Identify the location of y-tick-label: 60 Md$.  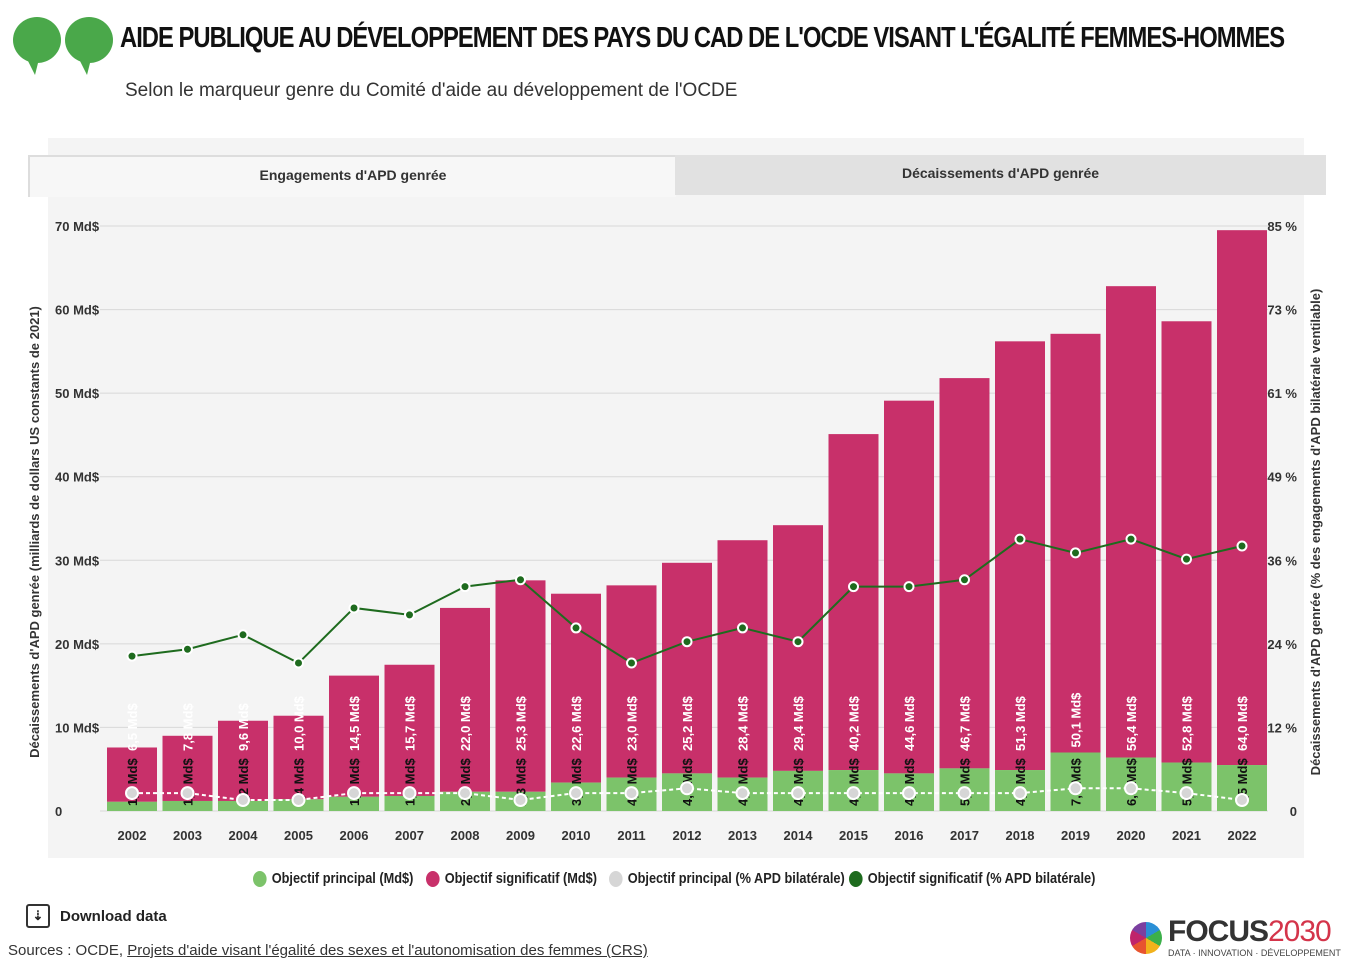
(77, 310).